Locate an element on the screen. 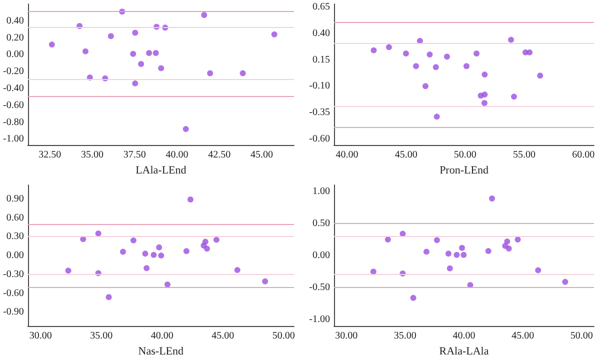 Image resolution: width=600 pixels, height=362 pixels. x-tick-label: 32.50 is located at coordinates (50, 155).